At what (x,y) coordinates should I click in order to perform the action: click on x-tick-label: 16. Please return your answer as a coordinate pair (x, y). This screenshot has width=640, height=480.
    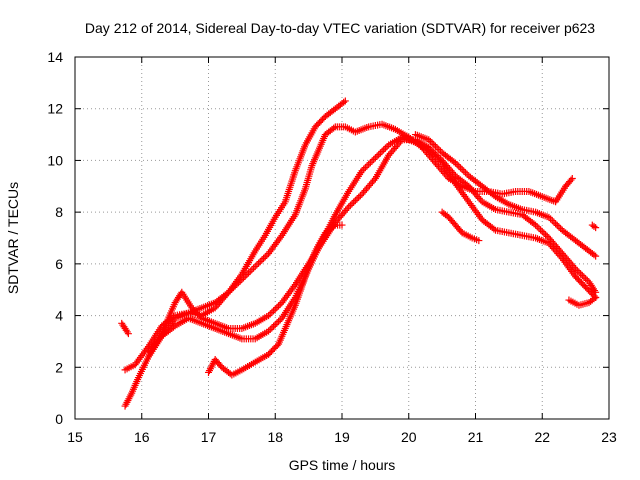
    Looking at the image, I should click on (142, 437).